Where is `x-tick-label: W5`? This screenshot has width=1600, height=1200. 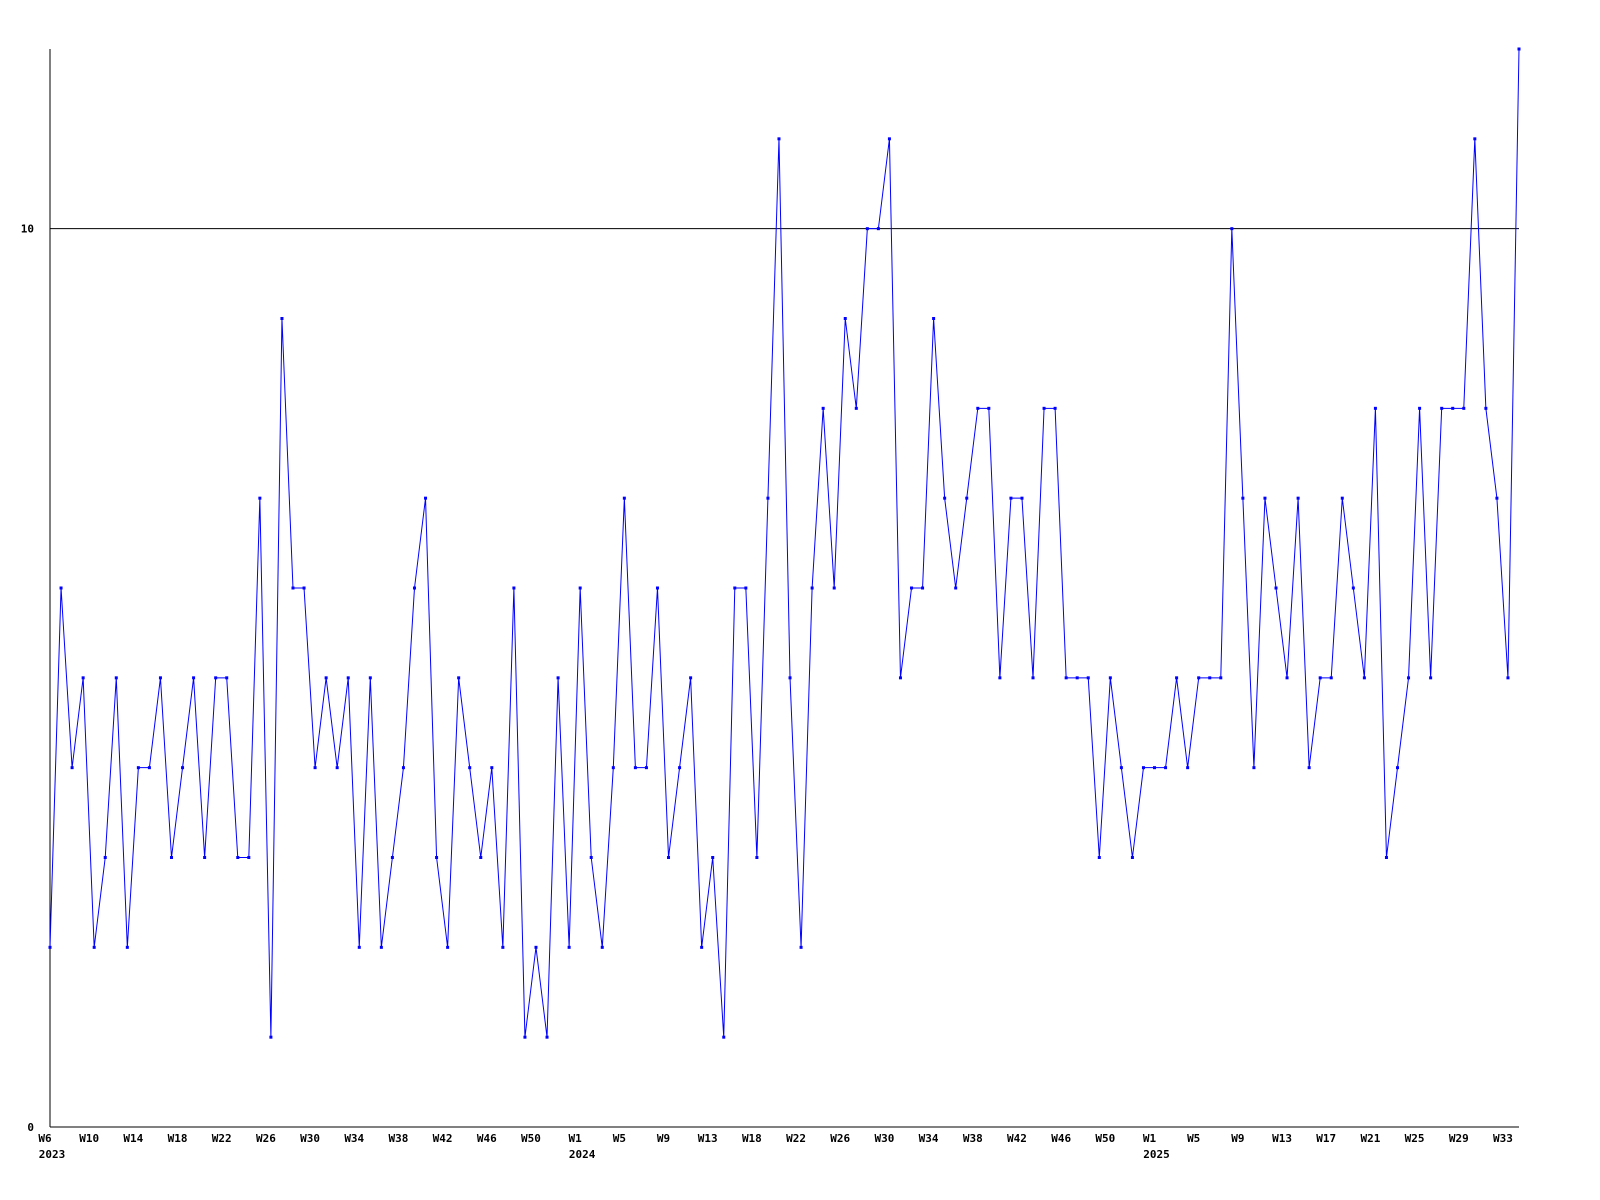 x-tick-label: W5 is located at coordinates (1193, 1138).